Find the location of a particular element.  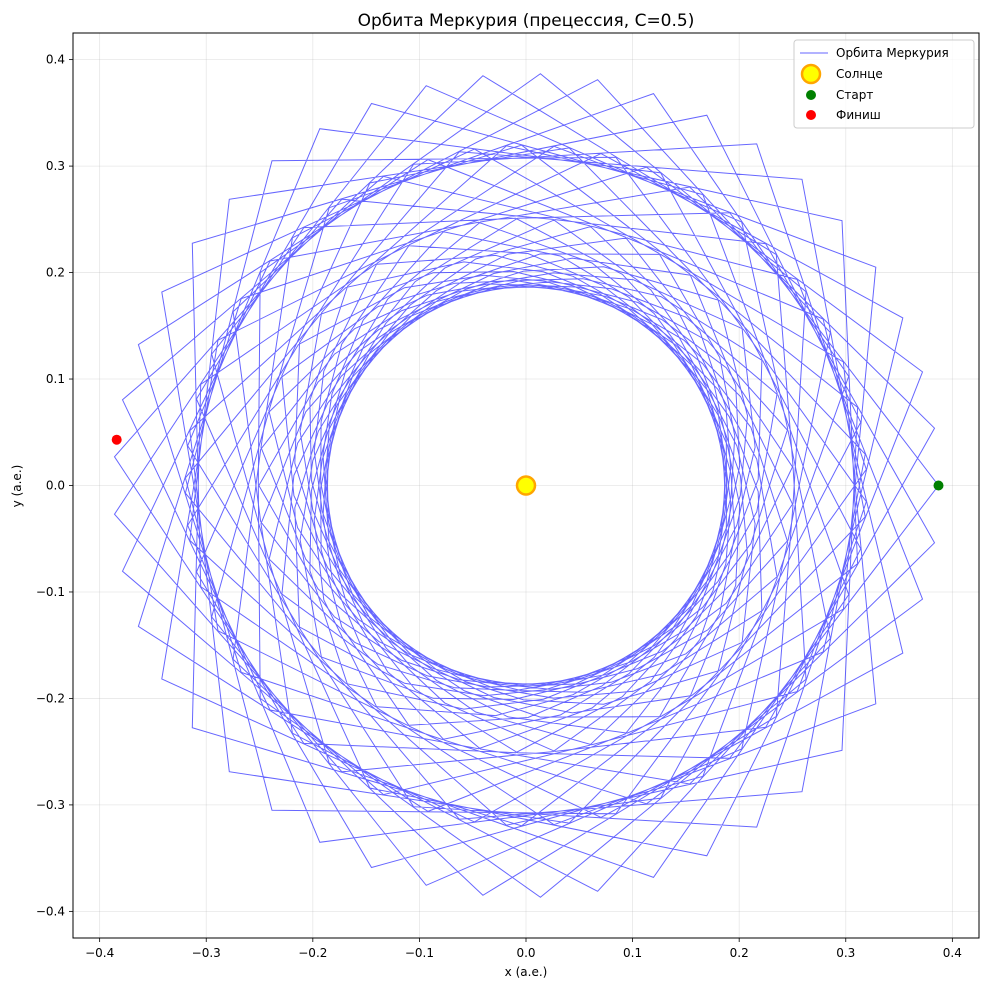

chart-title: Орбита Меркурия (прецессия, C=0.5) is located at coordinates (526, 21).